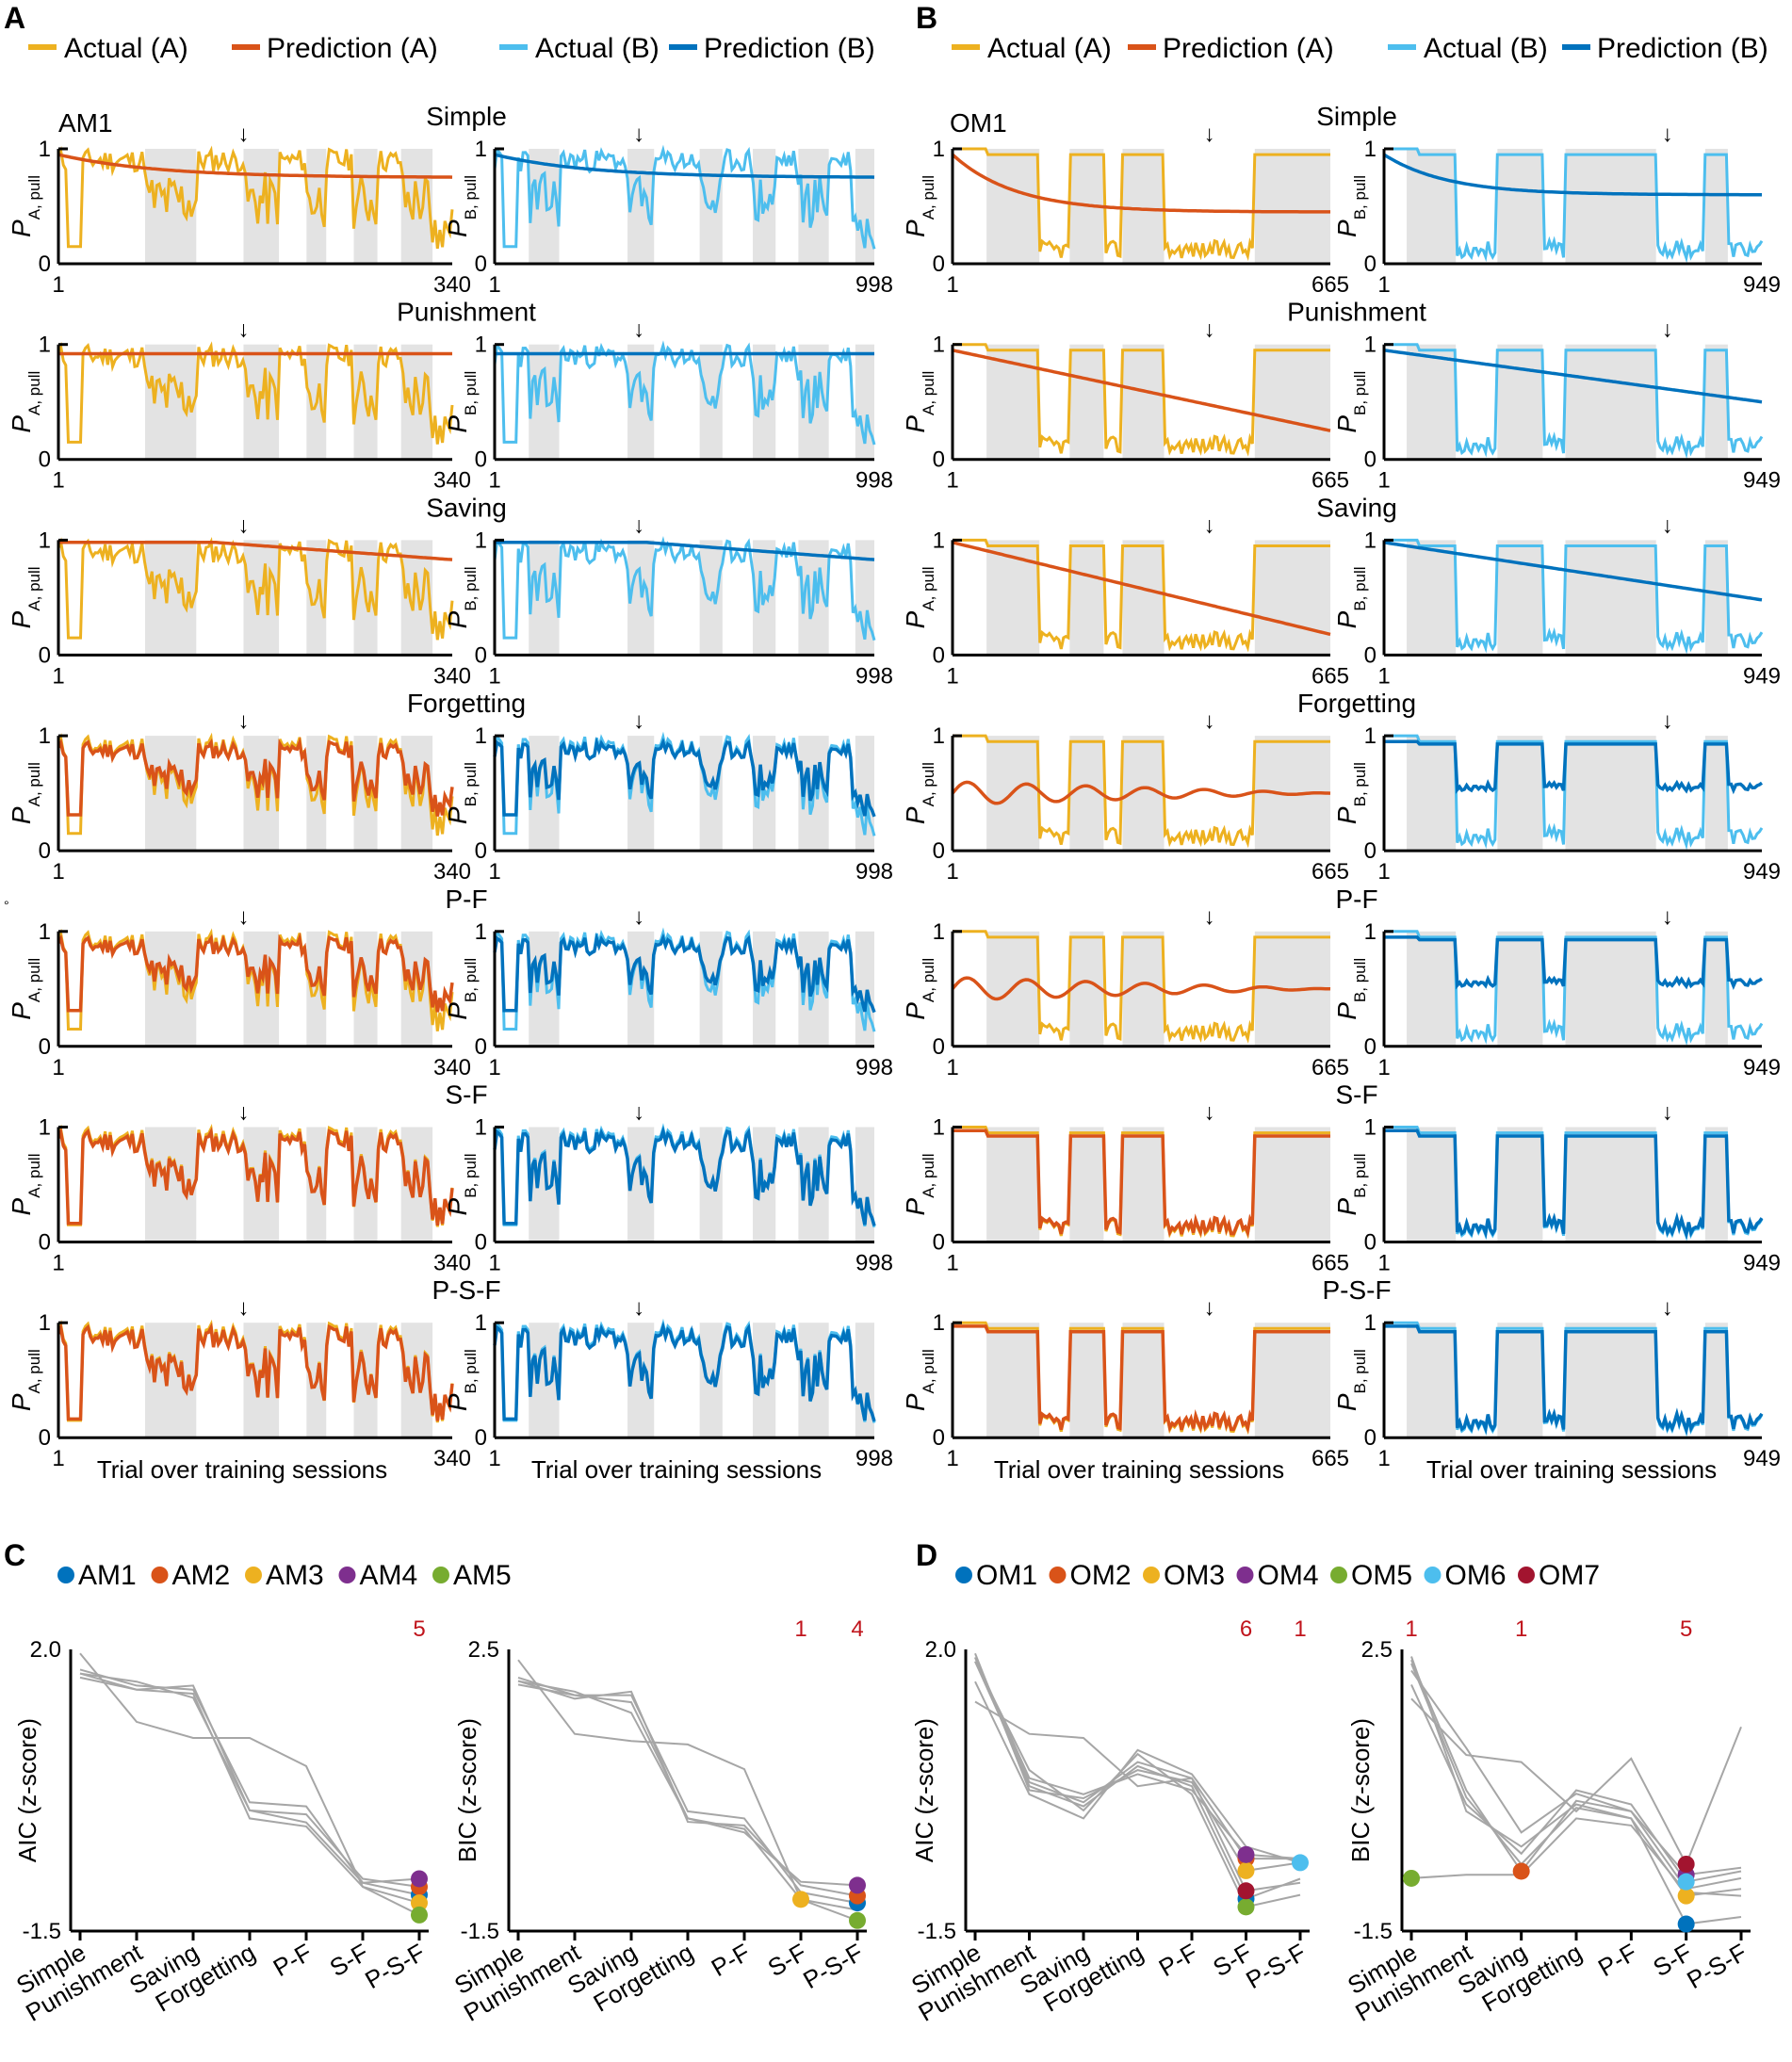  I want to click on y-label-sub: B, pull, so click(471, 588).